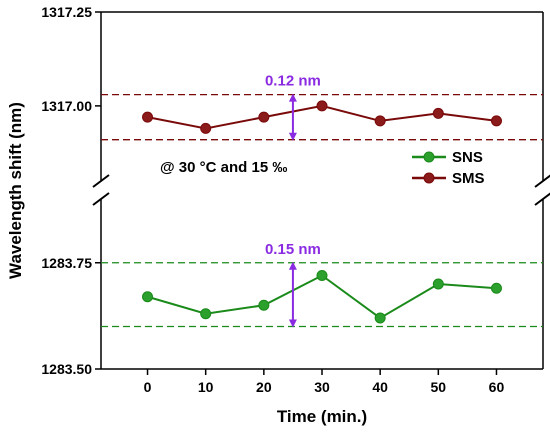  Describe the element at coordinates (439, 387) in the screenshot. I see `x-tick-label: 50` at that location.